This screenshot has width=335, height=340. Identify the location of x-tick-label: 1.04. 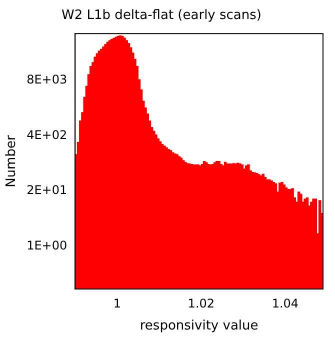
(285, 303).